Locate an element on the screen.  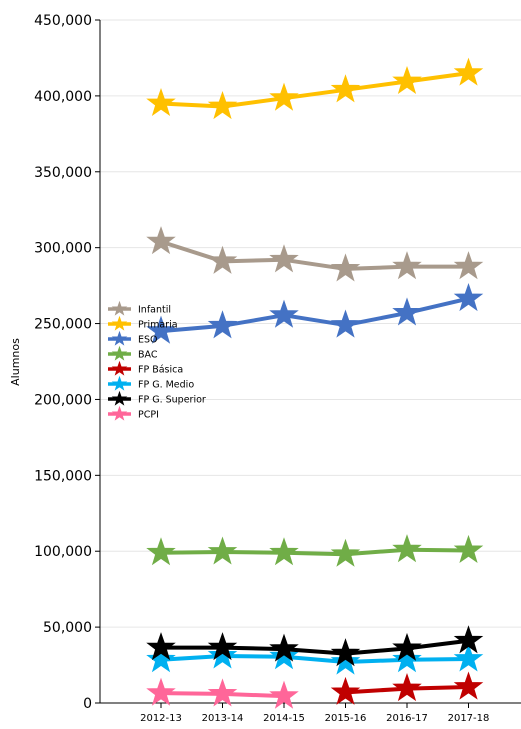
x-tick-label: 2014-15 is located at coordinates (284, 718).